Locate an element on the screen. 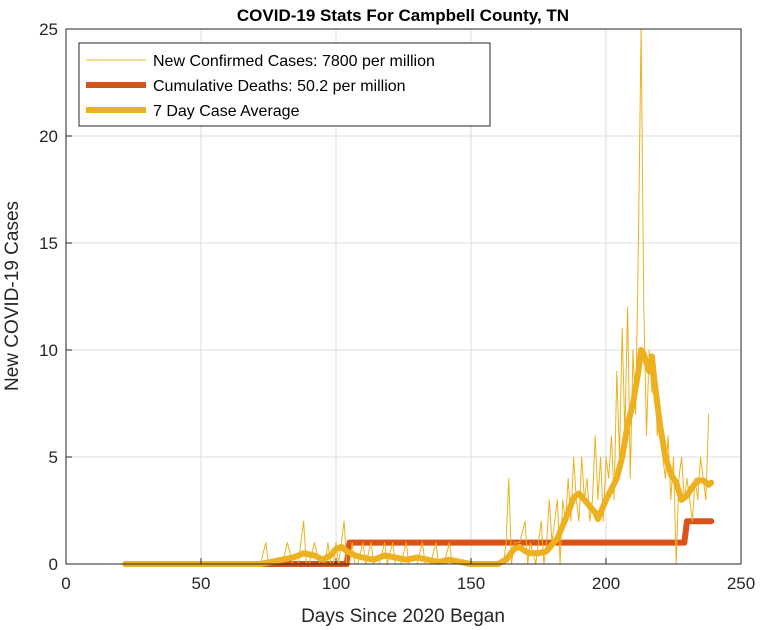  x-axis-label: Days Since 2020 Began is located at coordinates (403, 616).